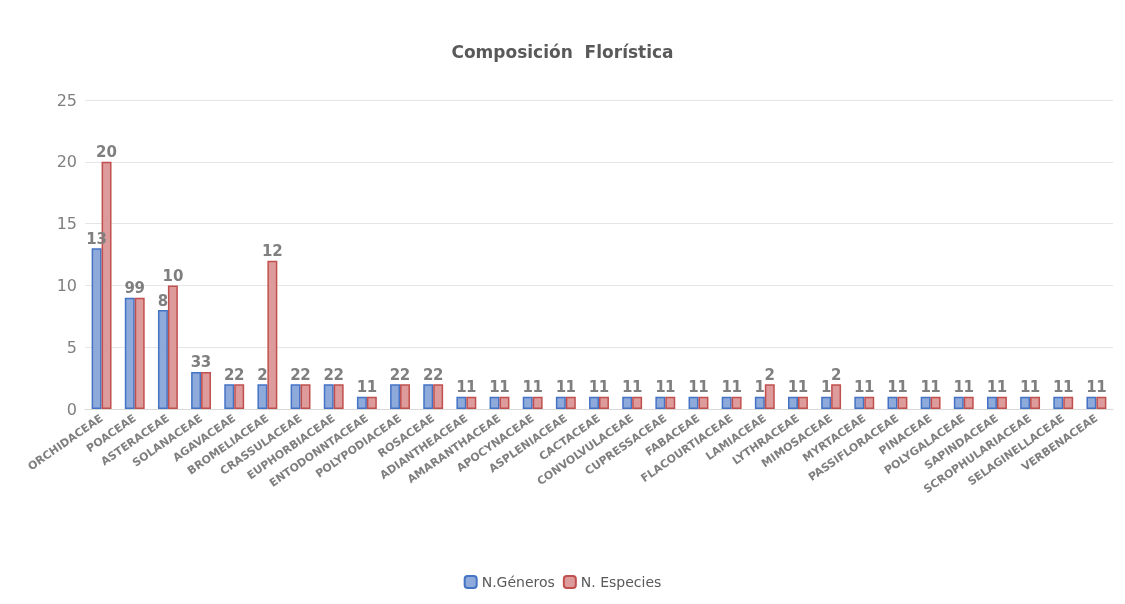 Image resolution: width=1125 pixels, height=604 pixels. What do you see at coordinates (106, 152) in the screenshot?
I see `data-label: 20` at bounding box center [106, 152].